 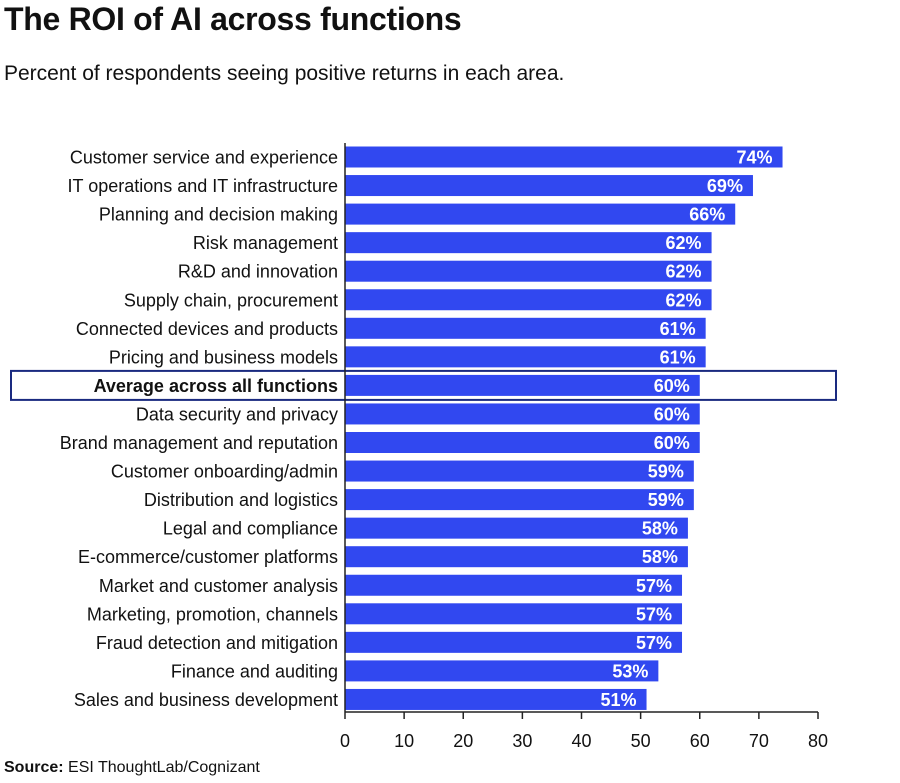 I want to click on bar-value-label: 66%, so click(x=707, y=215).